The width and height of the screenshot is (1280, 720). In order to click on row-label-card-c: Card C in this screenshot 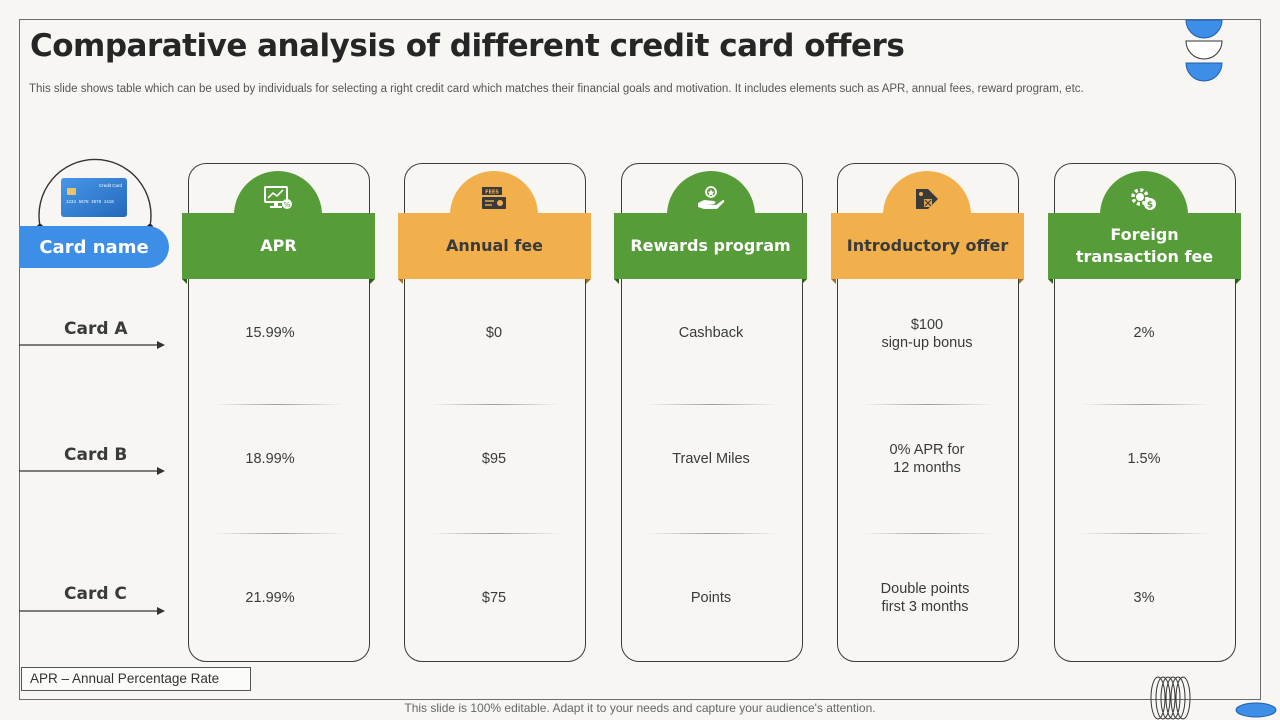, I will do `click(95, 594)`.